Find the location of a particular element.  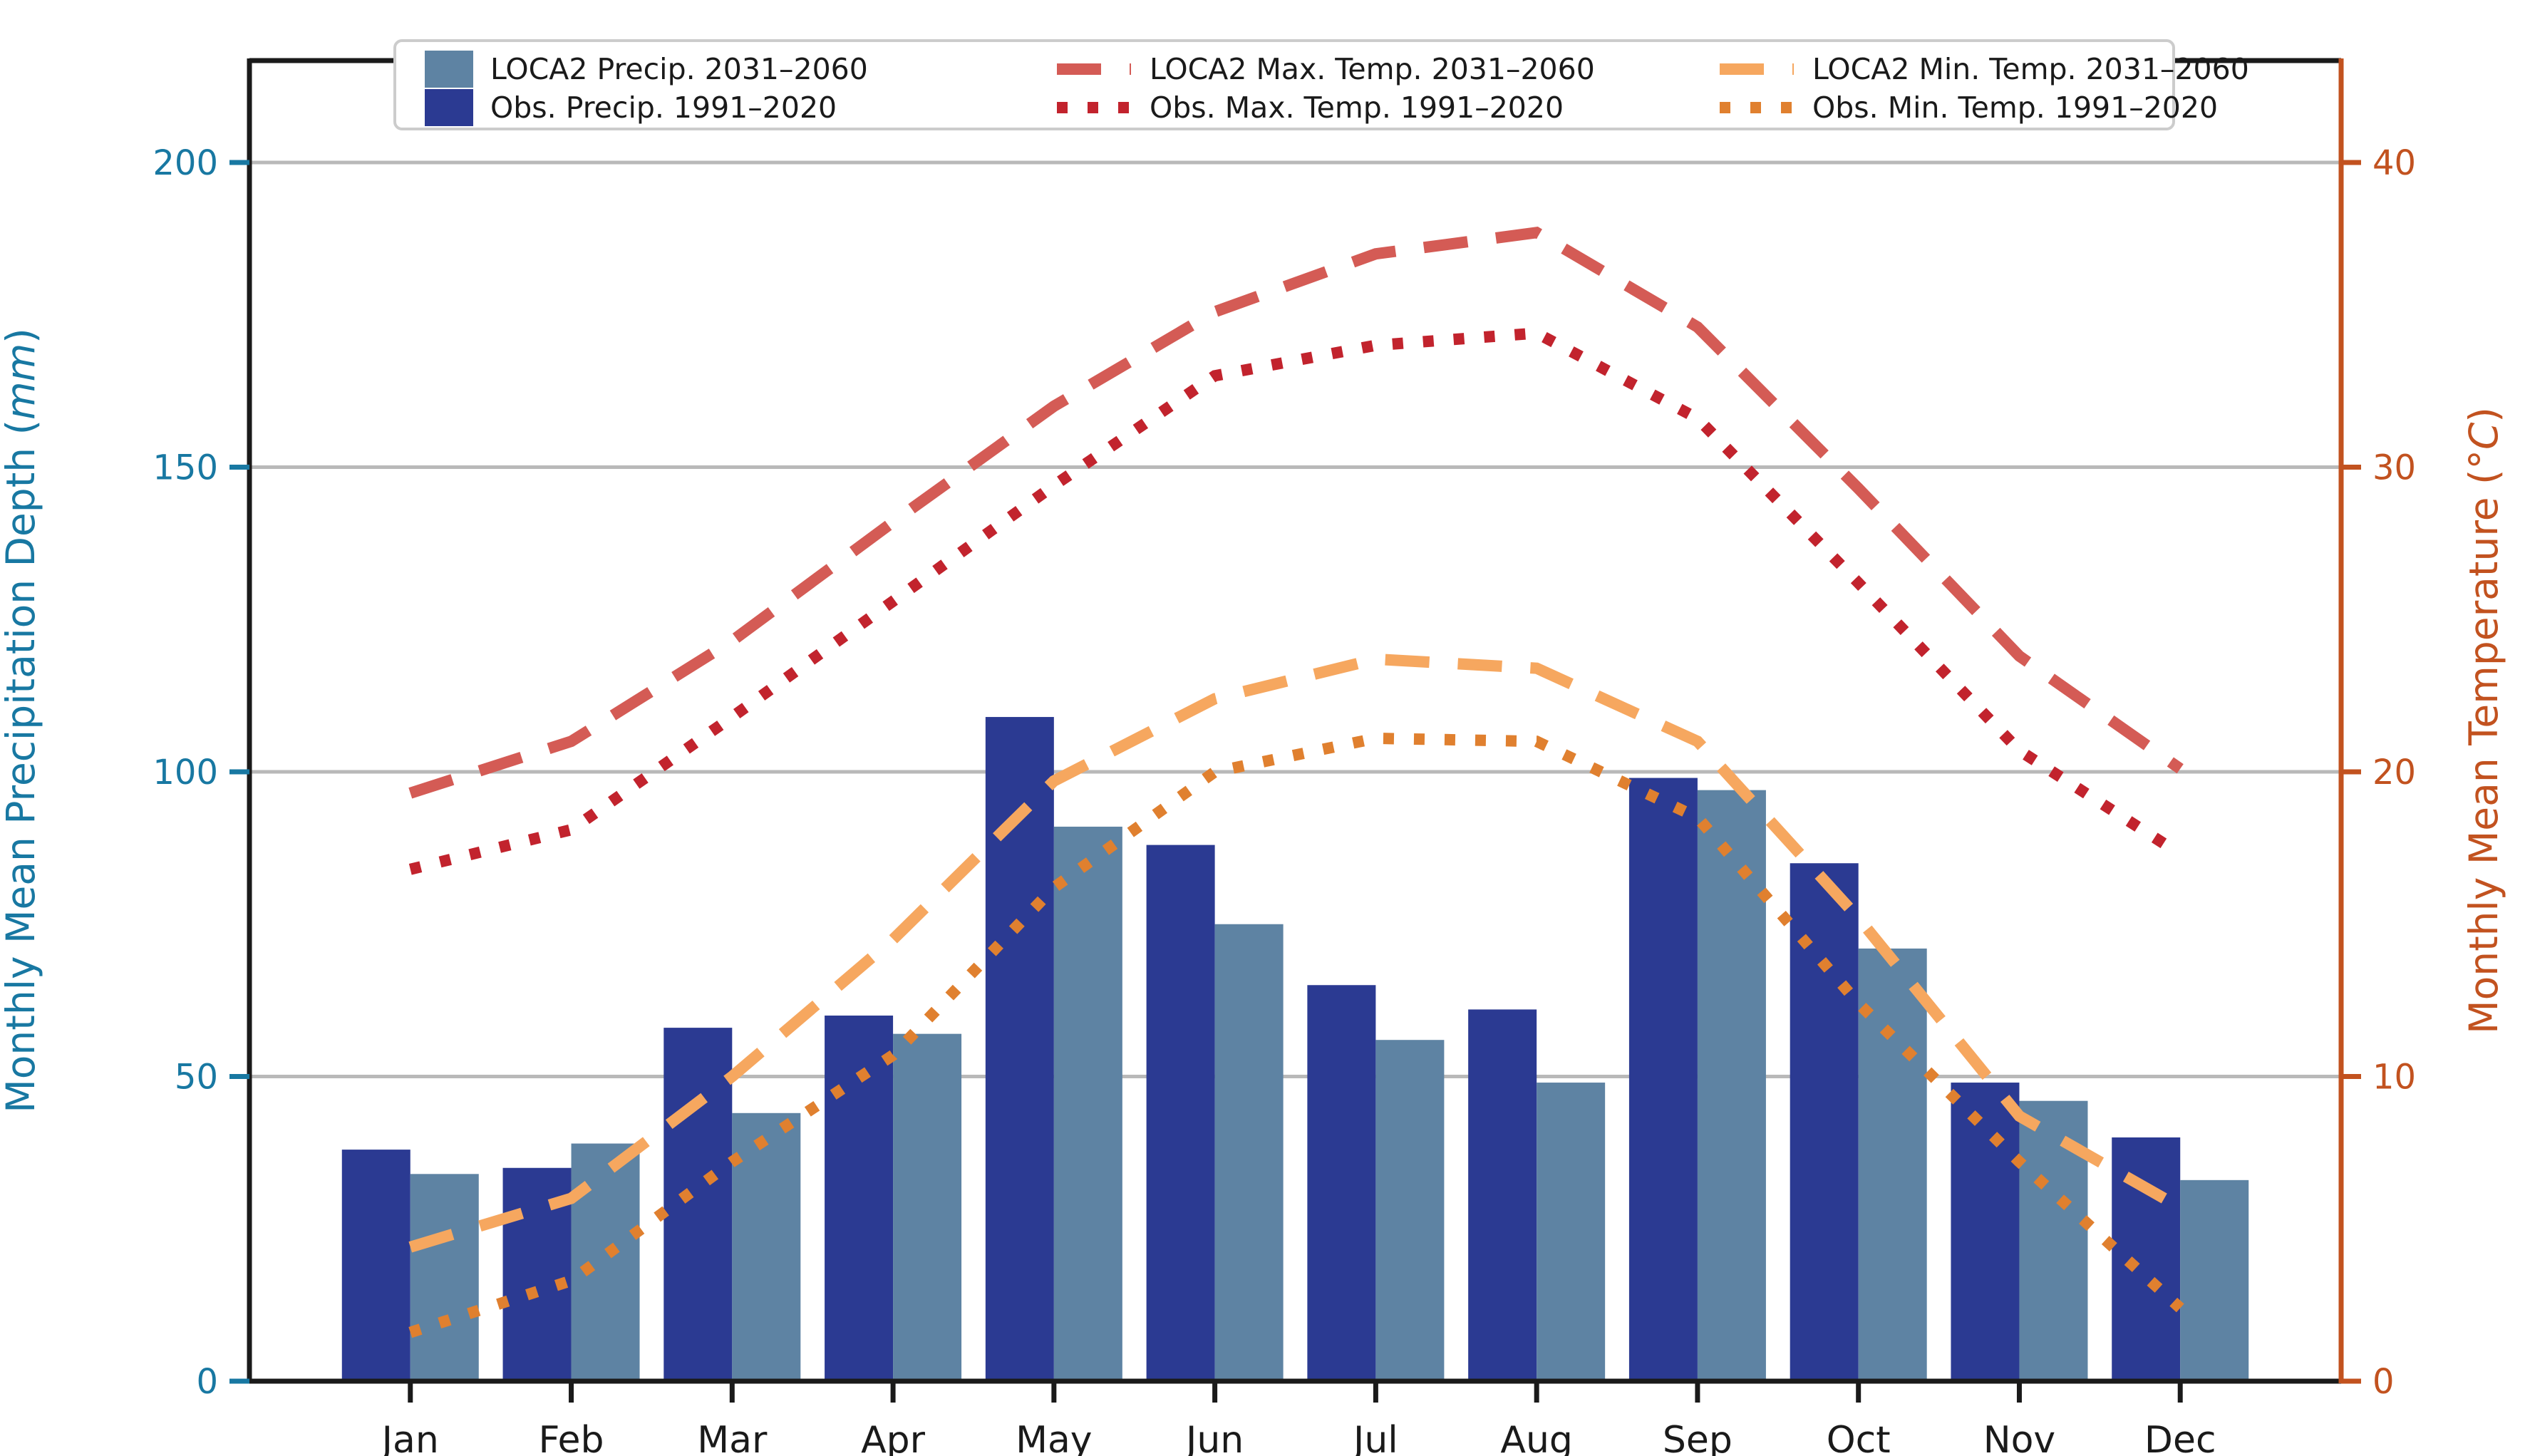

right-tick-label-30: 30 is located at coordinates (2394, 468).